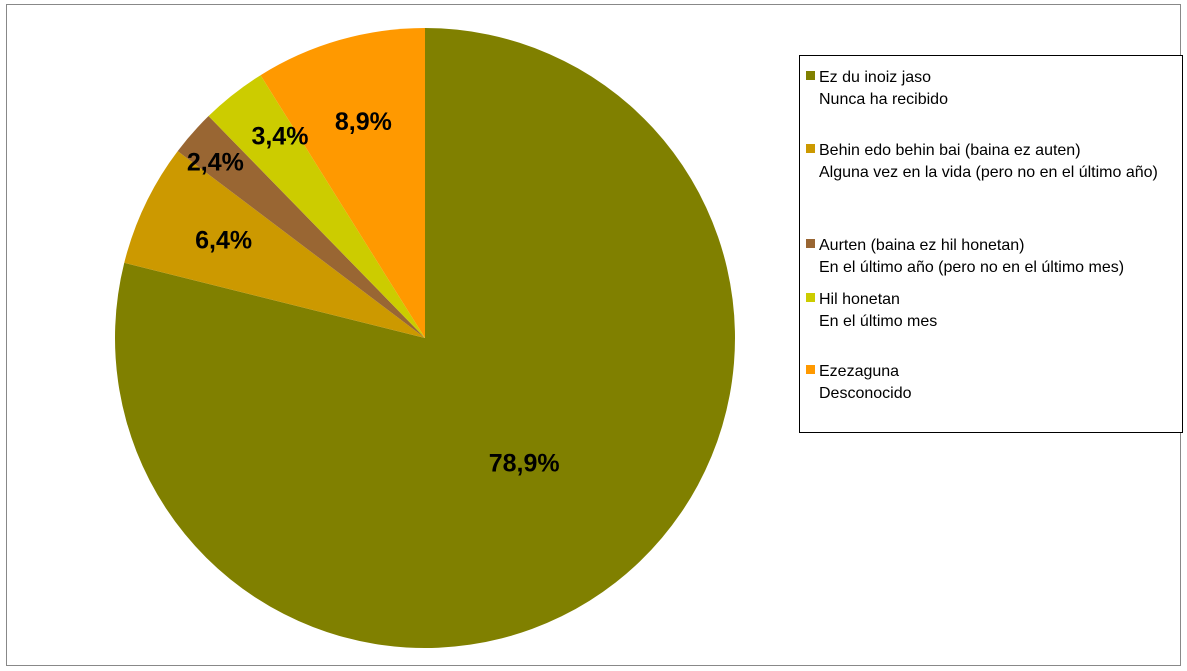 The image size is (1187, 671). What do you see at coordinates (810, 75) in the screenshot?
I see `legend-swatch-never` at bounding box center [810, 75].